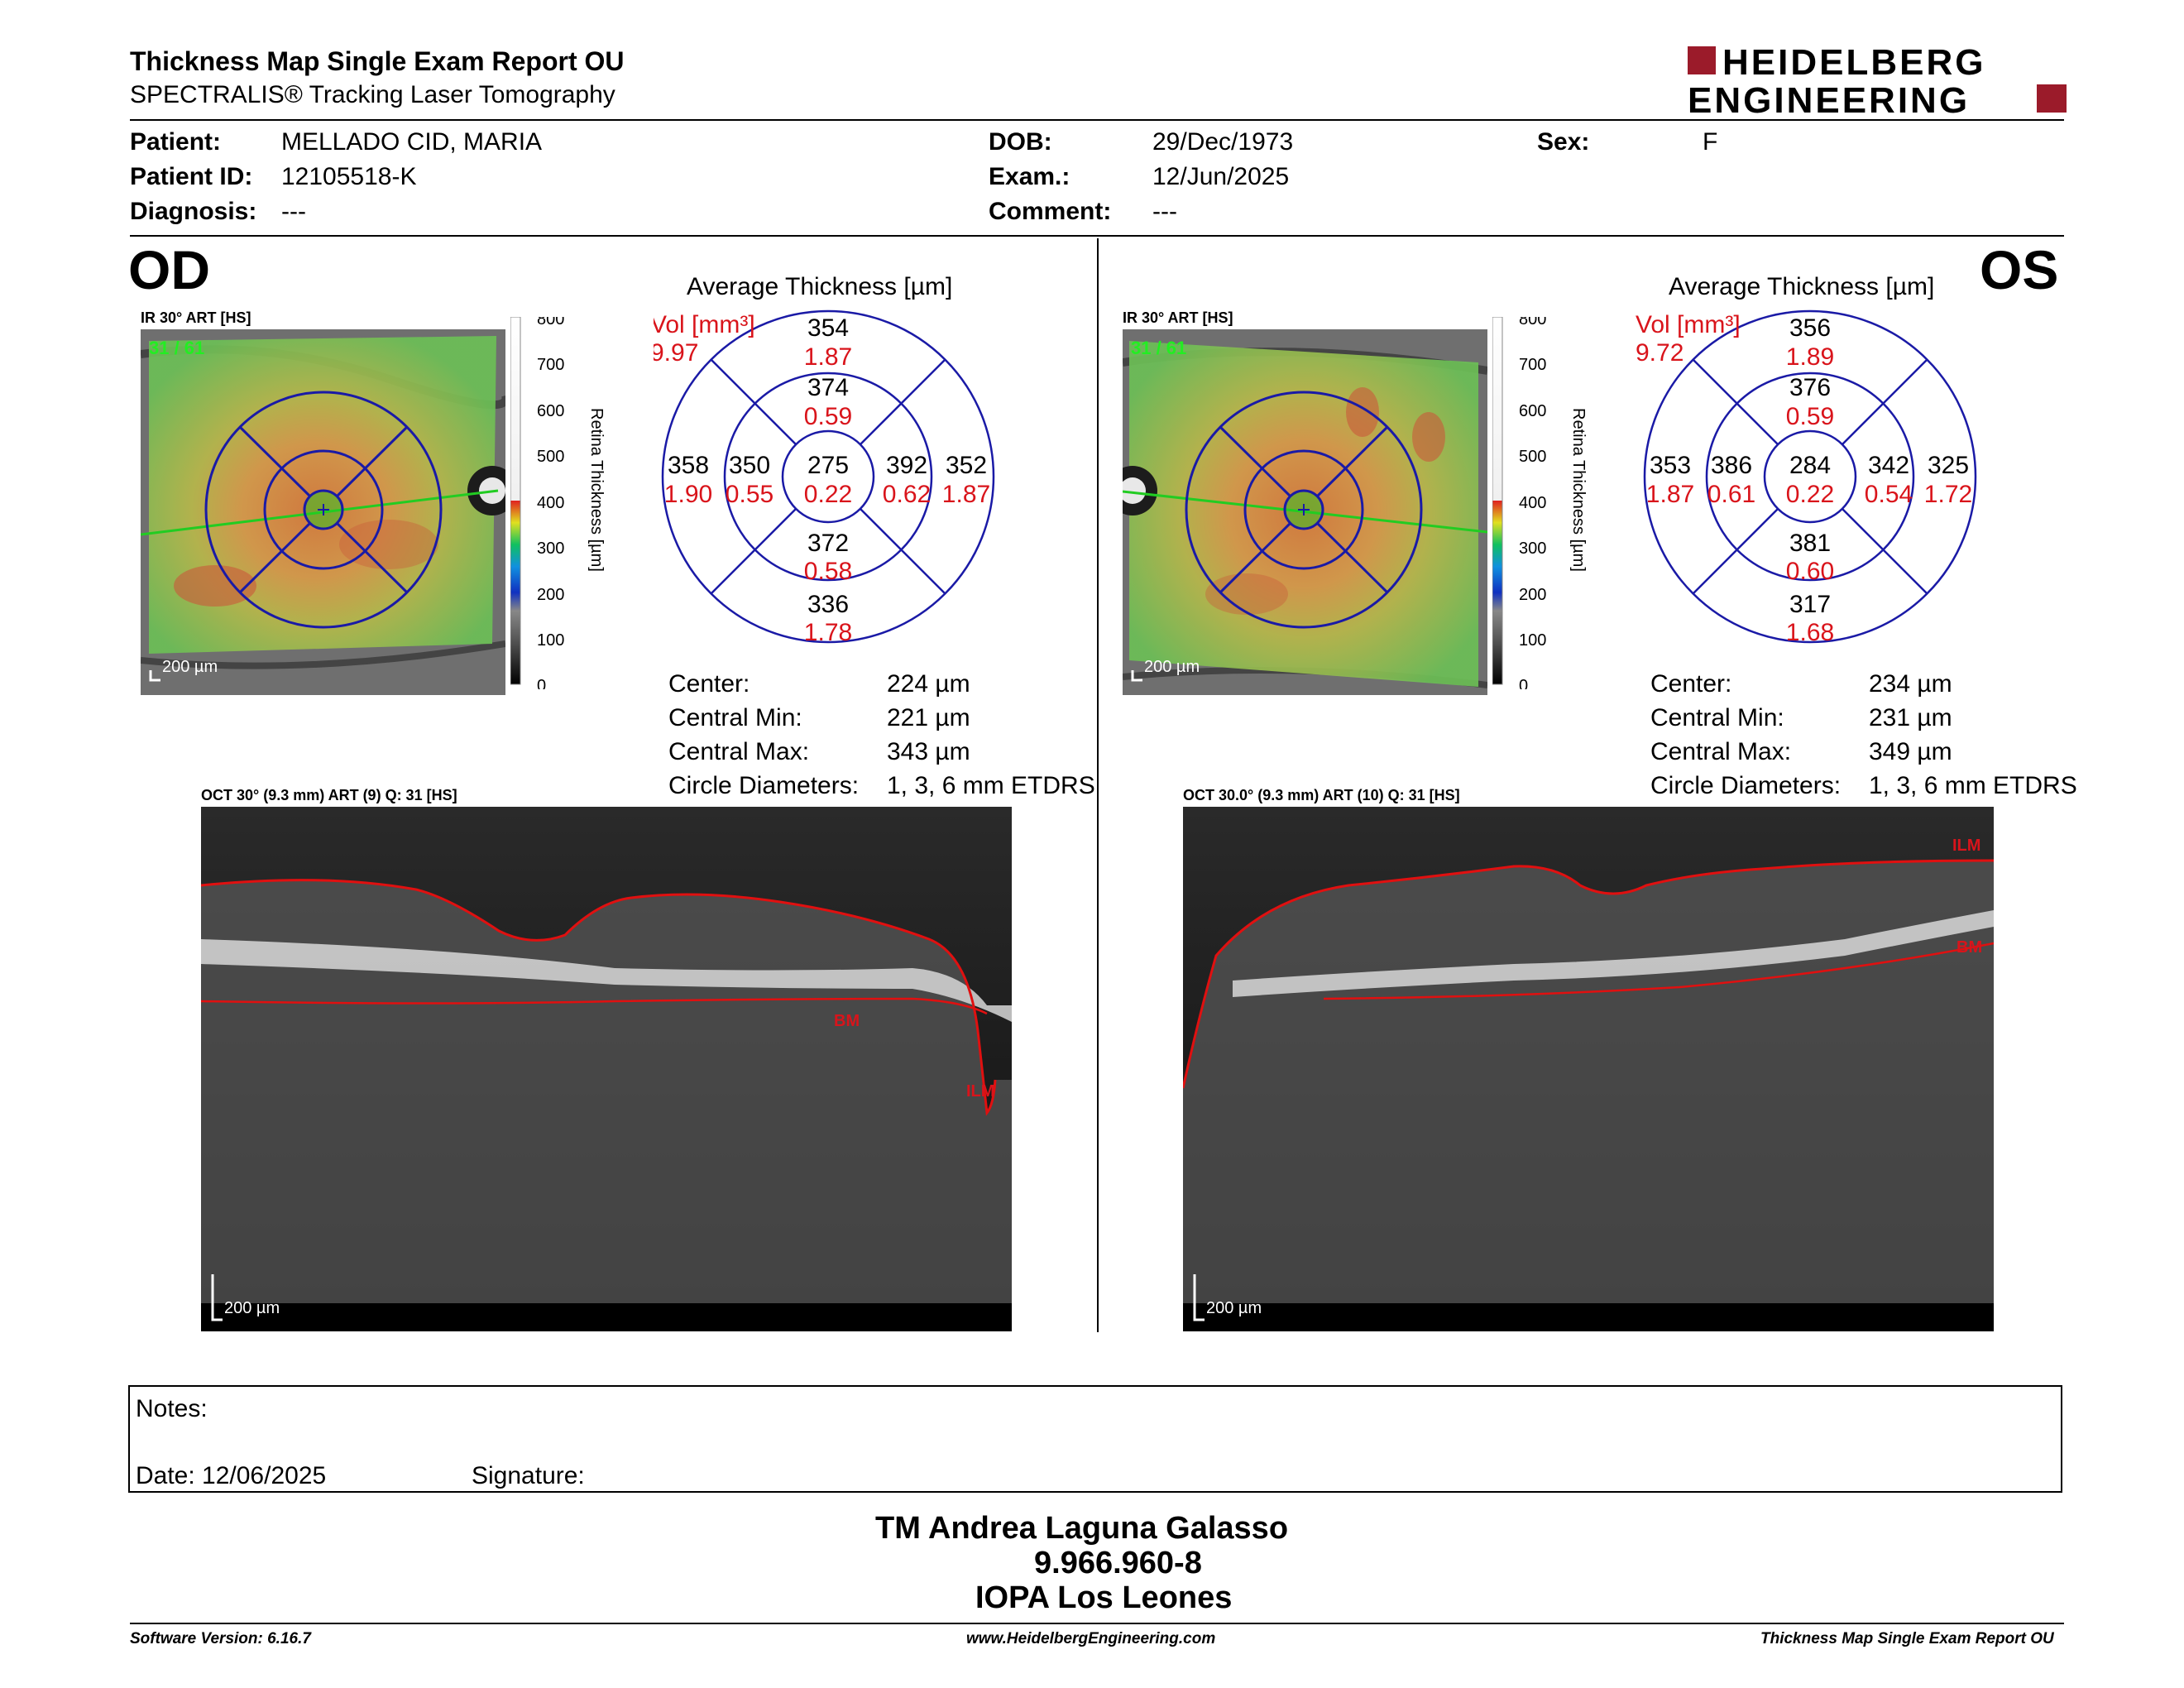 Image resolution: width=2184 pixels, height=1688 pixels. I want to click on vol-label-od: Vol [mm³], so click(704, 324).